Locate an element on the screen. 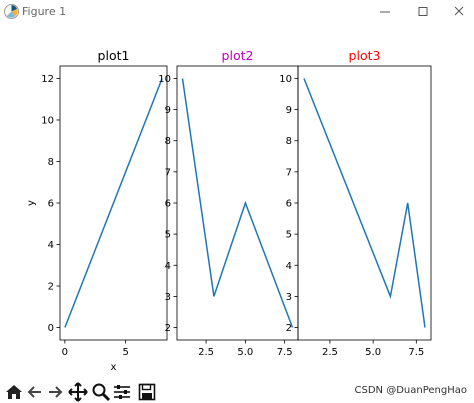  plot3-title: plot3 is located at coordinates (365, 55).